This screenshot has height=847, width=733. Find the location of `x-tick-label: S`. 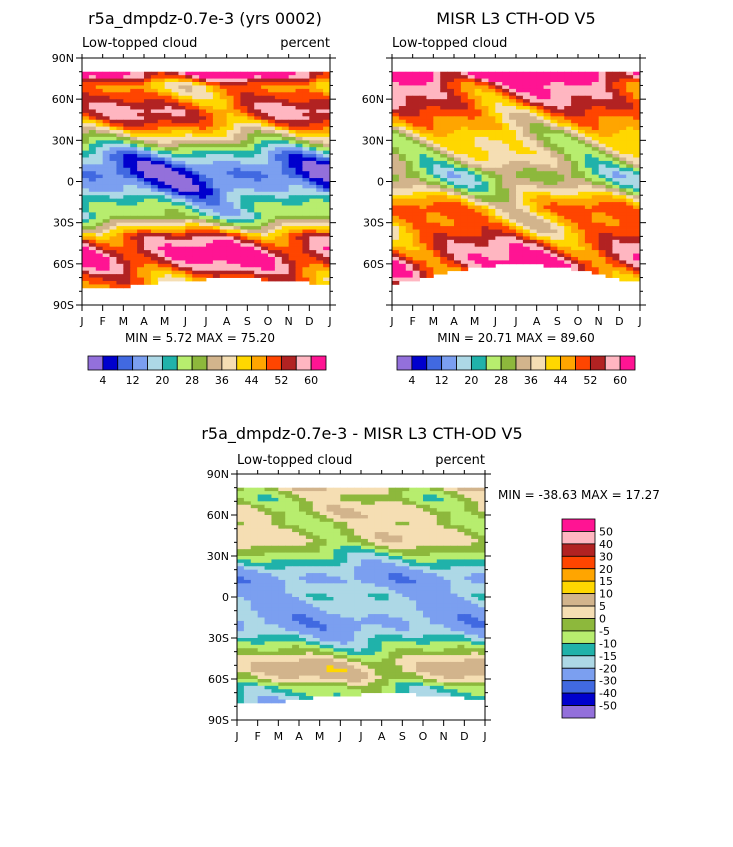

x-tick-label: S is located at coordinates (247, 321).